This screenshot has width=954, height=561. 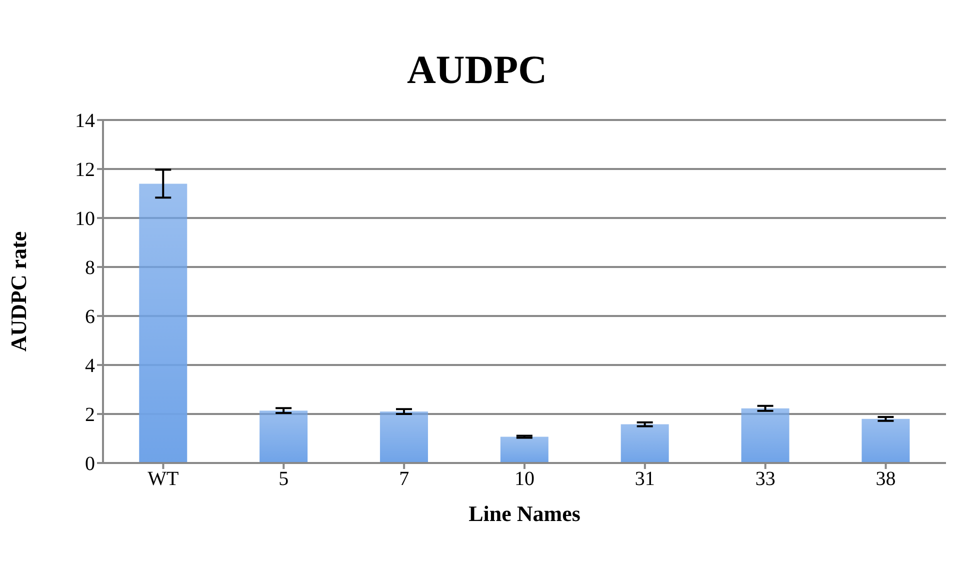 I want to click on x-tick-label: 10, so click(x=524, y=479).